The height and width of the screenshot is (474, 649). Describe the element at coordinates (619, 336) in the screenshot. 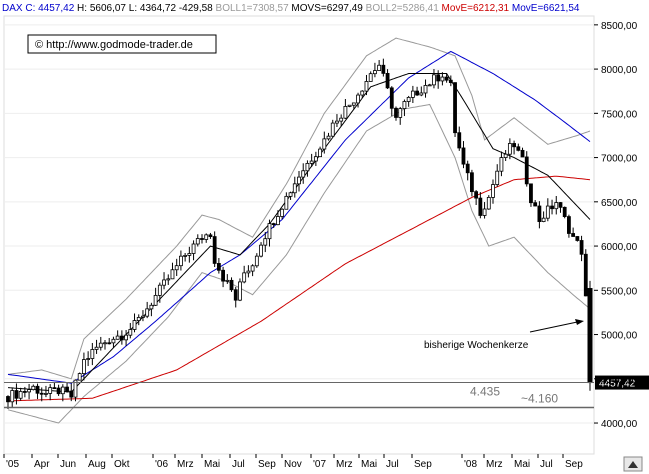

I see `y-tick-label: 5000,00` at that location.